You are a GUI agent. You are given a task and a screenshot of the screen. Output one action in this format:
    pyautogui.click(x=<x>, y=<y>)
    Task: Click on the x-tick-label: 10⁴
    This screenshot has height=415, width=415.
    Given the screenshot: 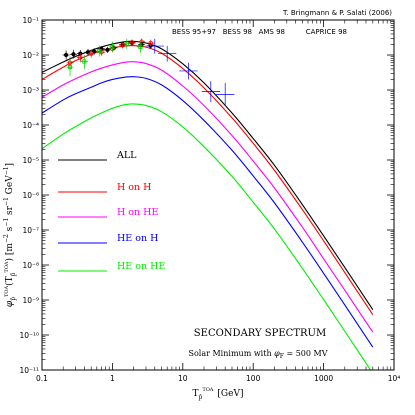 What is the action you would take?
    pyautogui.click(x=394, y=378)
    